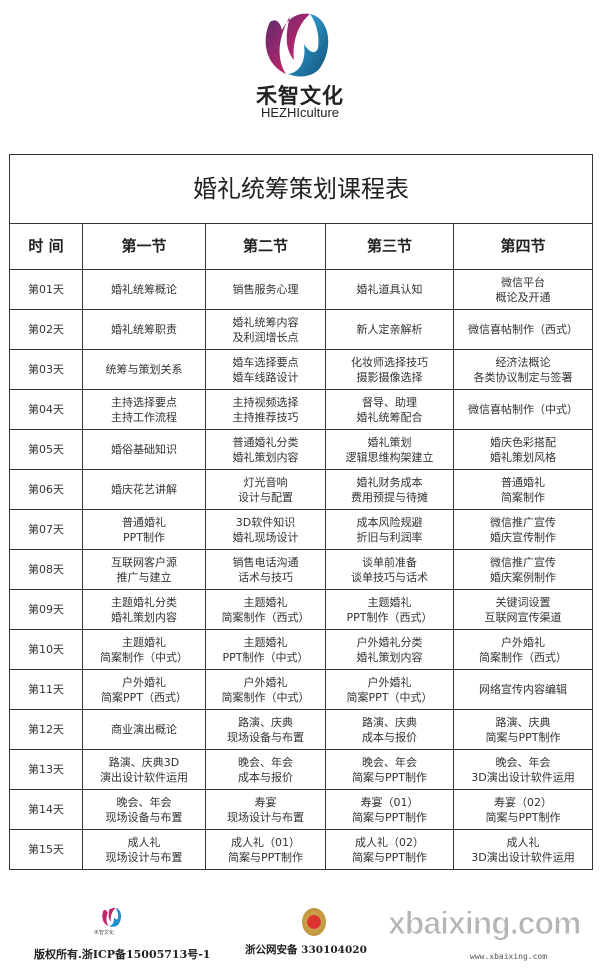 This screenshot has height=972, width=600. Describe the element at coordinates (144, 409) in the screenshot. I see `lesson-cell: 主持选择要点 主持工作流程` at that location.